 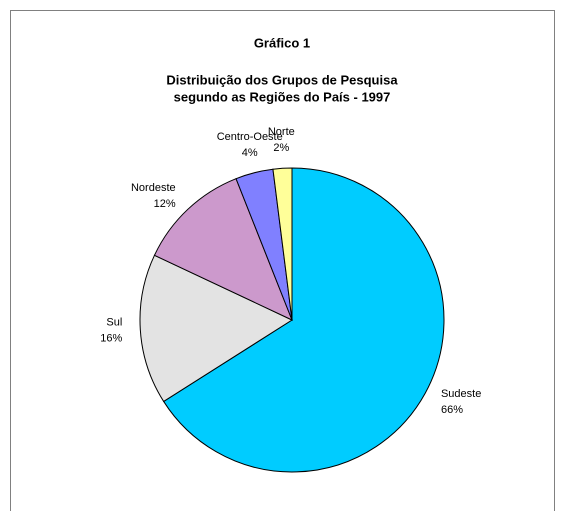 What do you see at coordinates (461, 394) in the screenshot?
I see `slice-label: Sudeste` at bounding box center [461, 394].